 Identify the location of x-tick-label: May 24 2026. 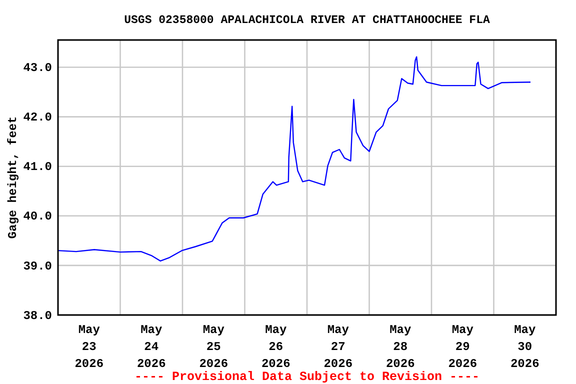
(151, 347).